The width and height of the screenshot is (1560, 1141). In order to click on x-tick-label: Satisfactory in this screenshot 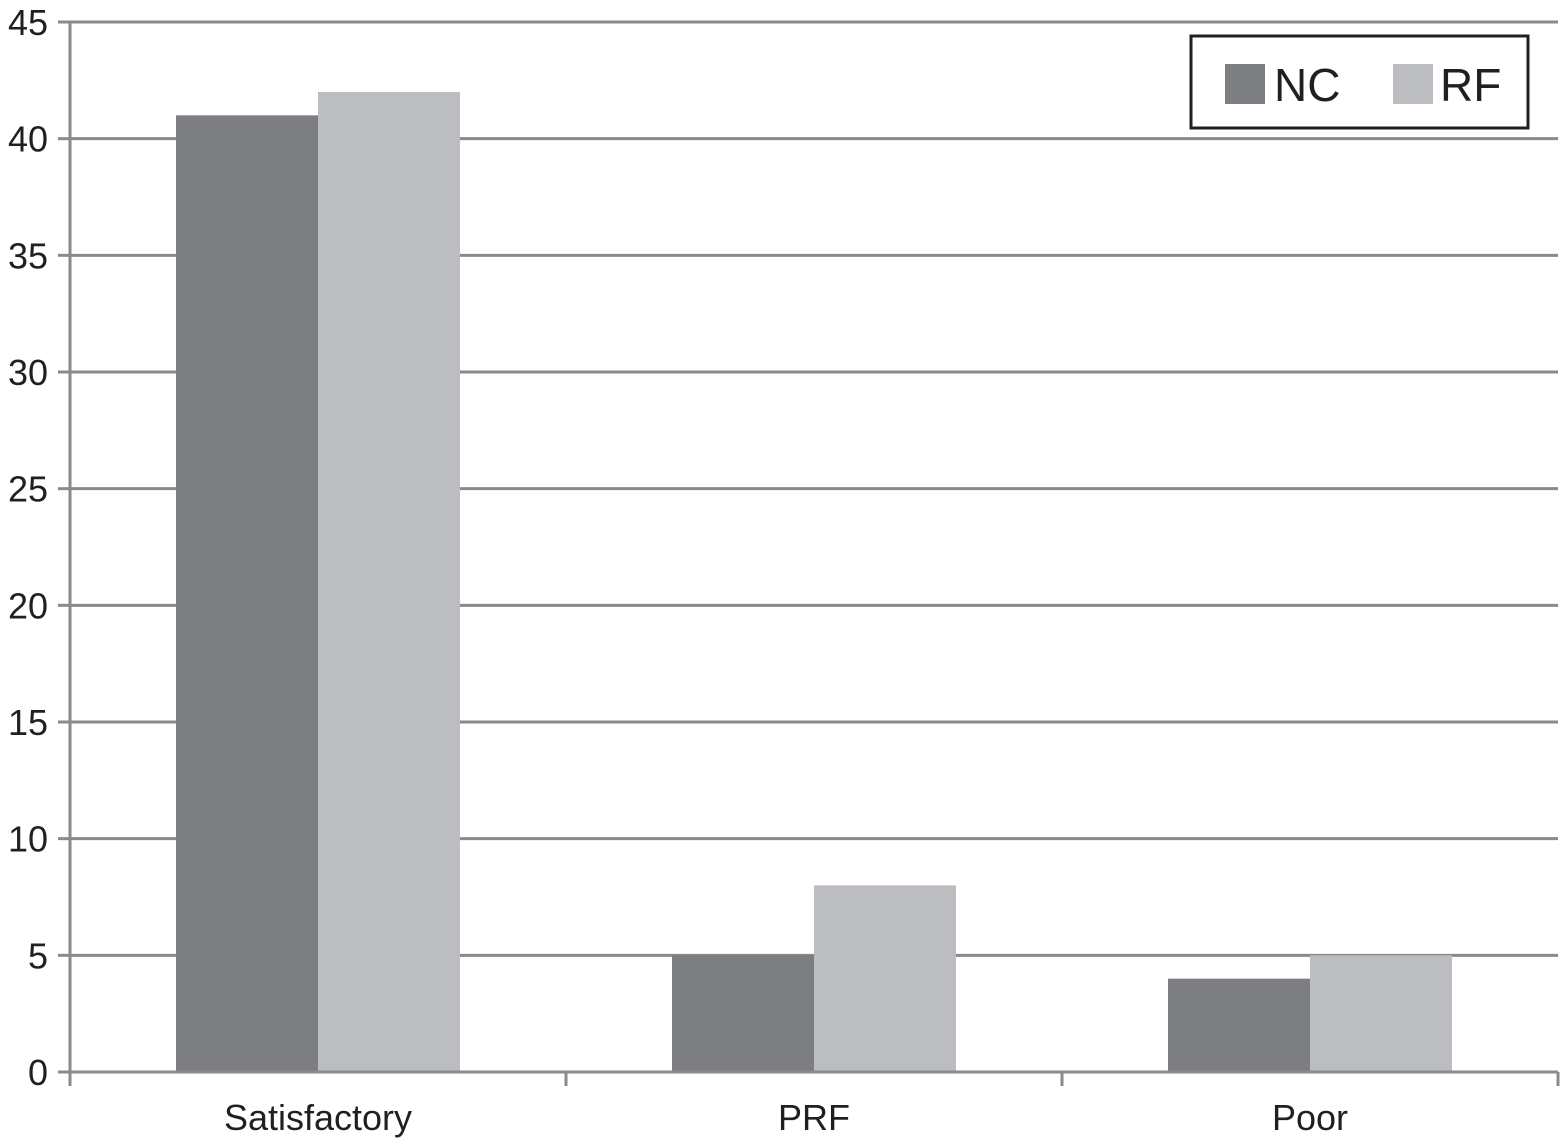, I will do `click(318, 1117)`.